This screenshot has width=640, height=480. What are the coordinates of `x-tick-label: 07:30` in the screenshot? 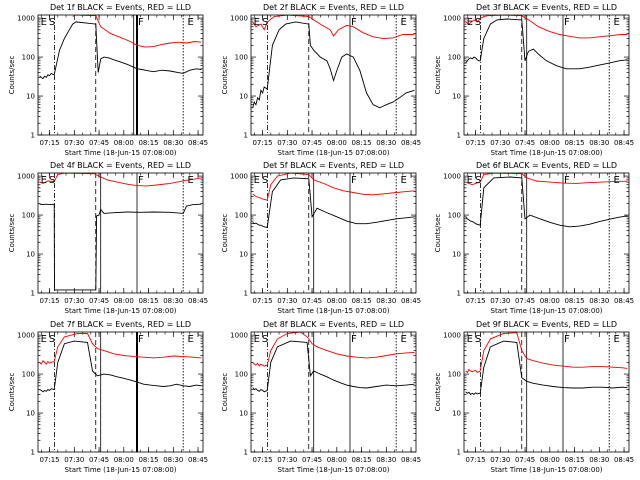 It's located at (287, 460).